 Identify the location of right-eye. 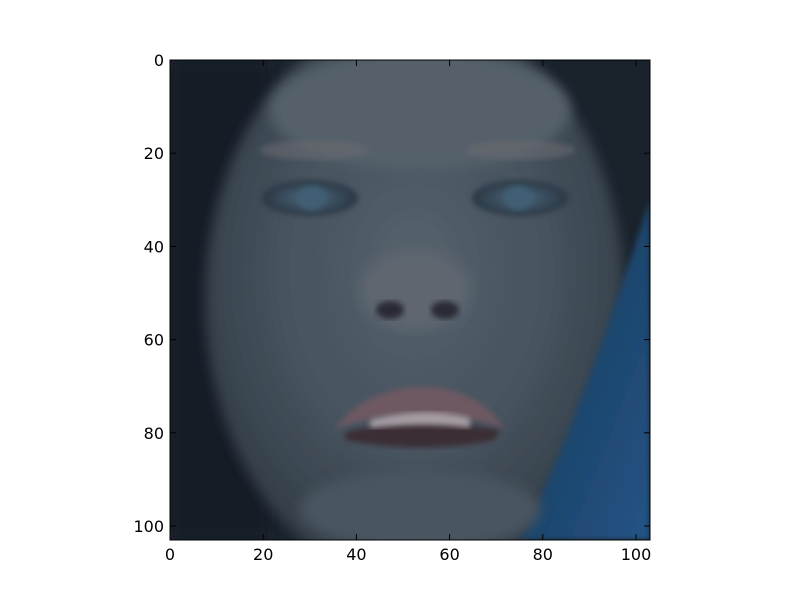
(520, 198).